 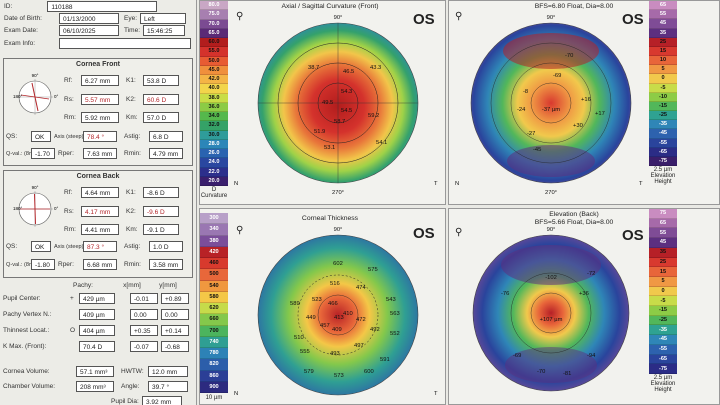 I want to click on cb-rf-row: Rf: 4.64 mm K1: -8.6 D, so click(x=121, y=192).